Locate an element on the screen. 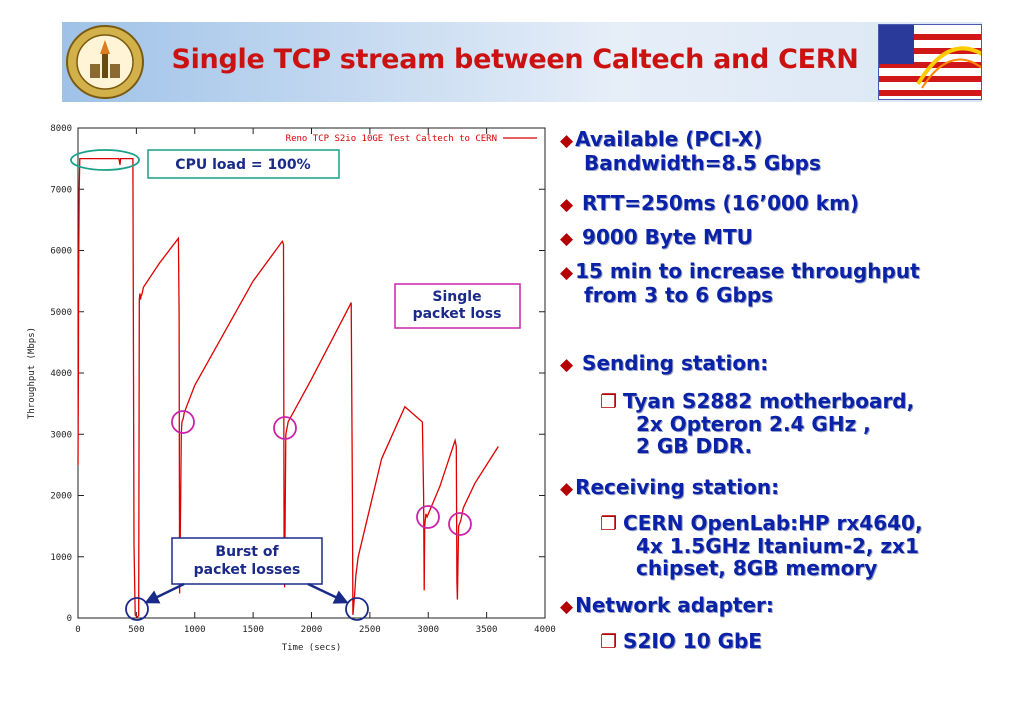 The image size is (1024, 711). bullet-item: ◆ RTT=250ms (16’000 km) is located at coordinates (709, 204).